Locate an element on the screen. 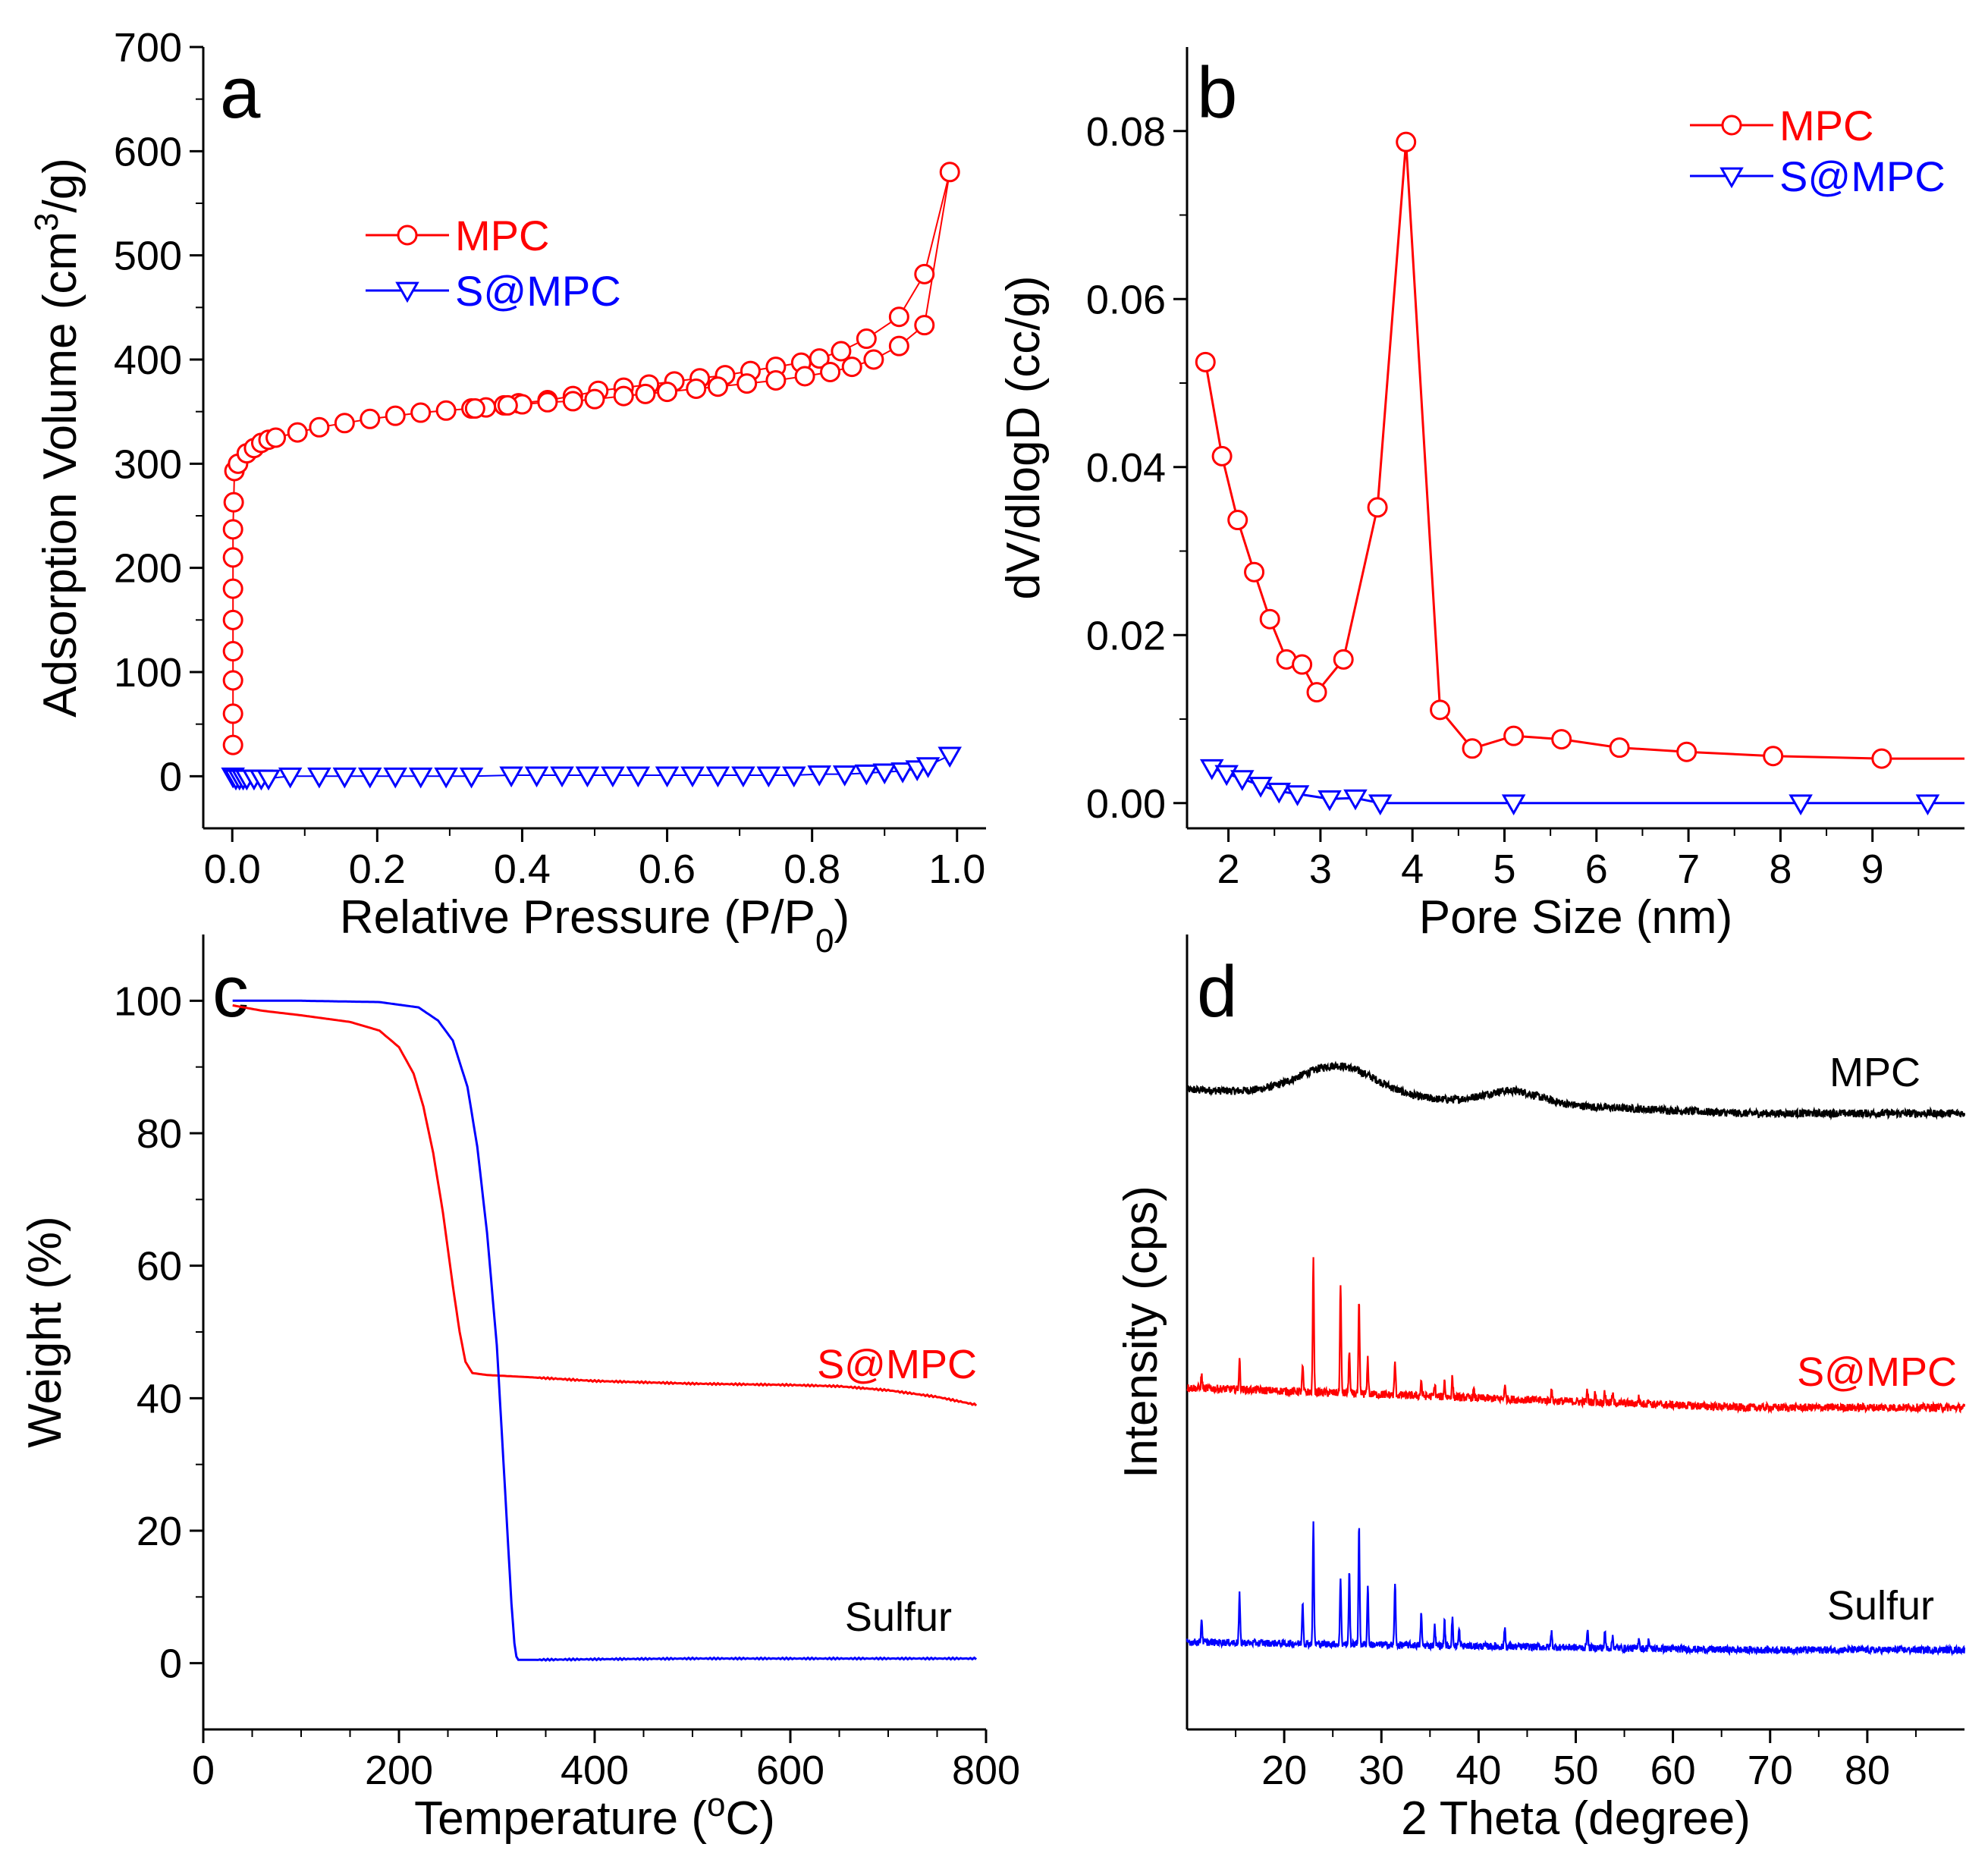  y-tick-label: 20 is located at coordinates (160, 1531).